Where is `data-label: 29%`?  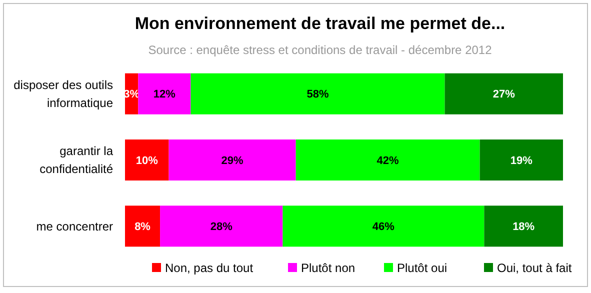 data-label: 29% is located at coordinates (232, 160).